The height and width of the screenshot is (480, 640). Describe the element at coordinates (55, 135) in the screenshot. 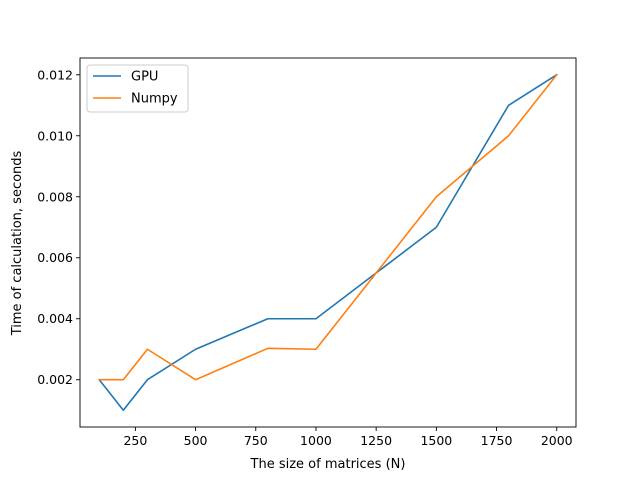

I see `y-tick-label: 0.010` at that location.